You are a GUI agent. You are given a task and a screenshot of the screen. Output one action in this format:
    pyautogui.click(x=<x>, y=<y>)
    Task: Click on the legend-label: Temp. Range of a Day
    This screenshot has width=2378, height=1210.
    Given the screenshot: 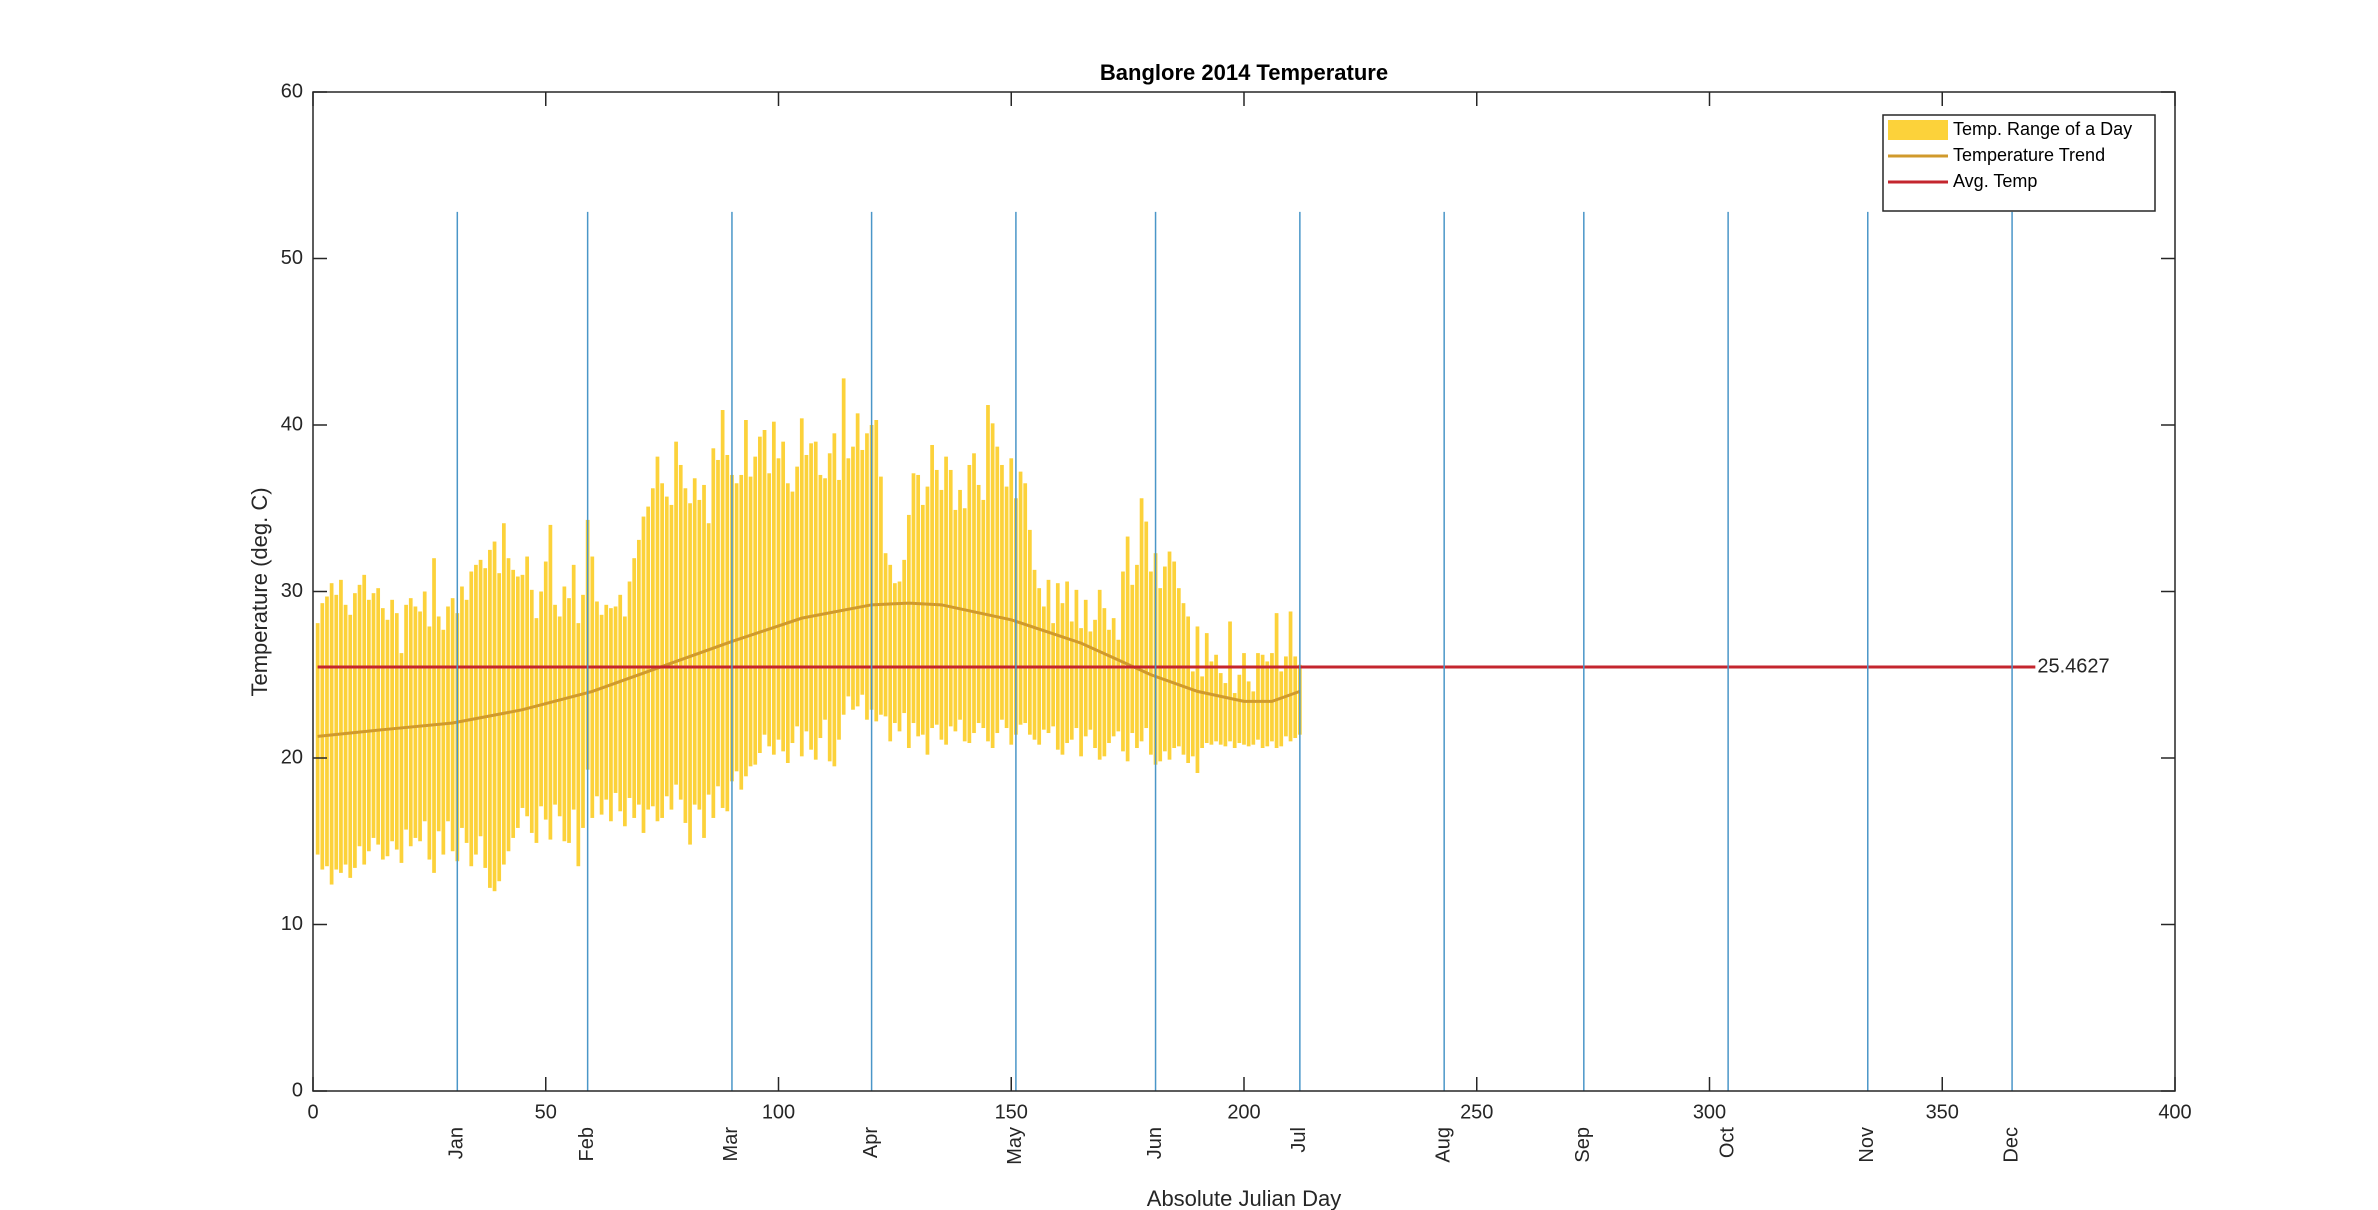 What is the action you would take?
    pyautogui.click(x=2042, y=129)
    